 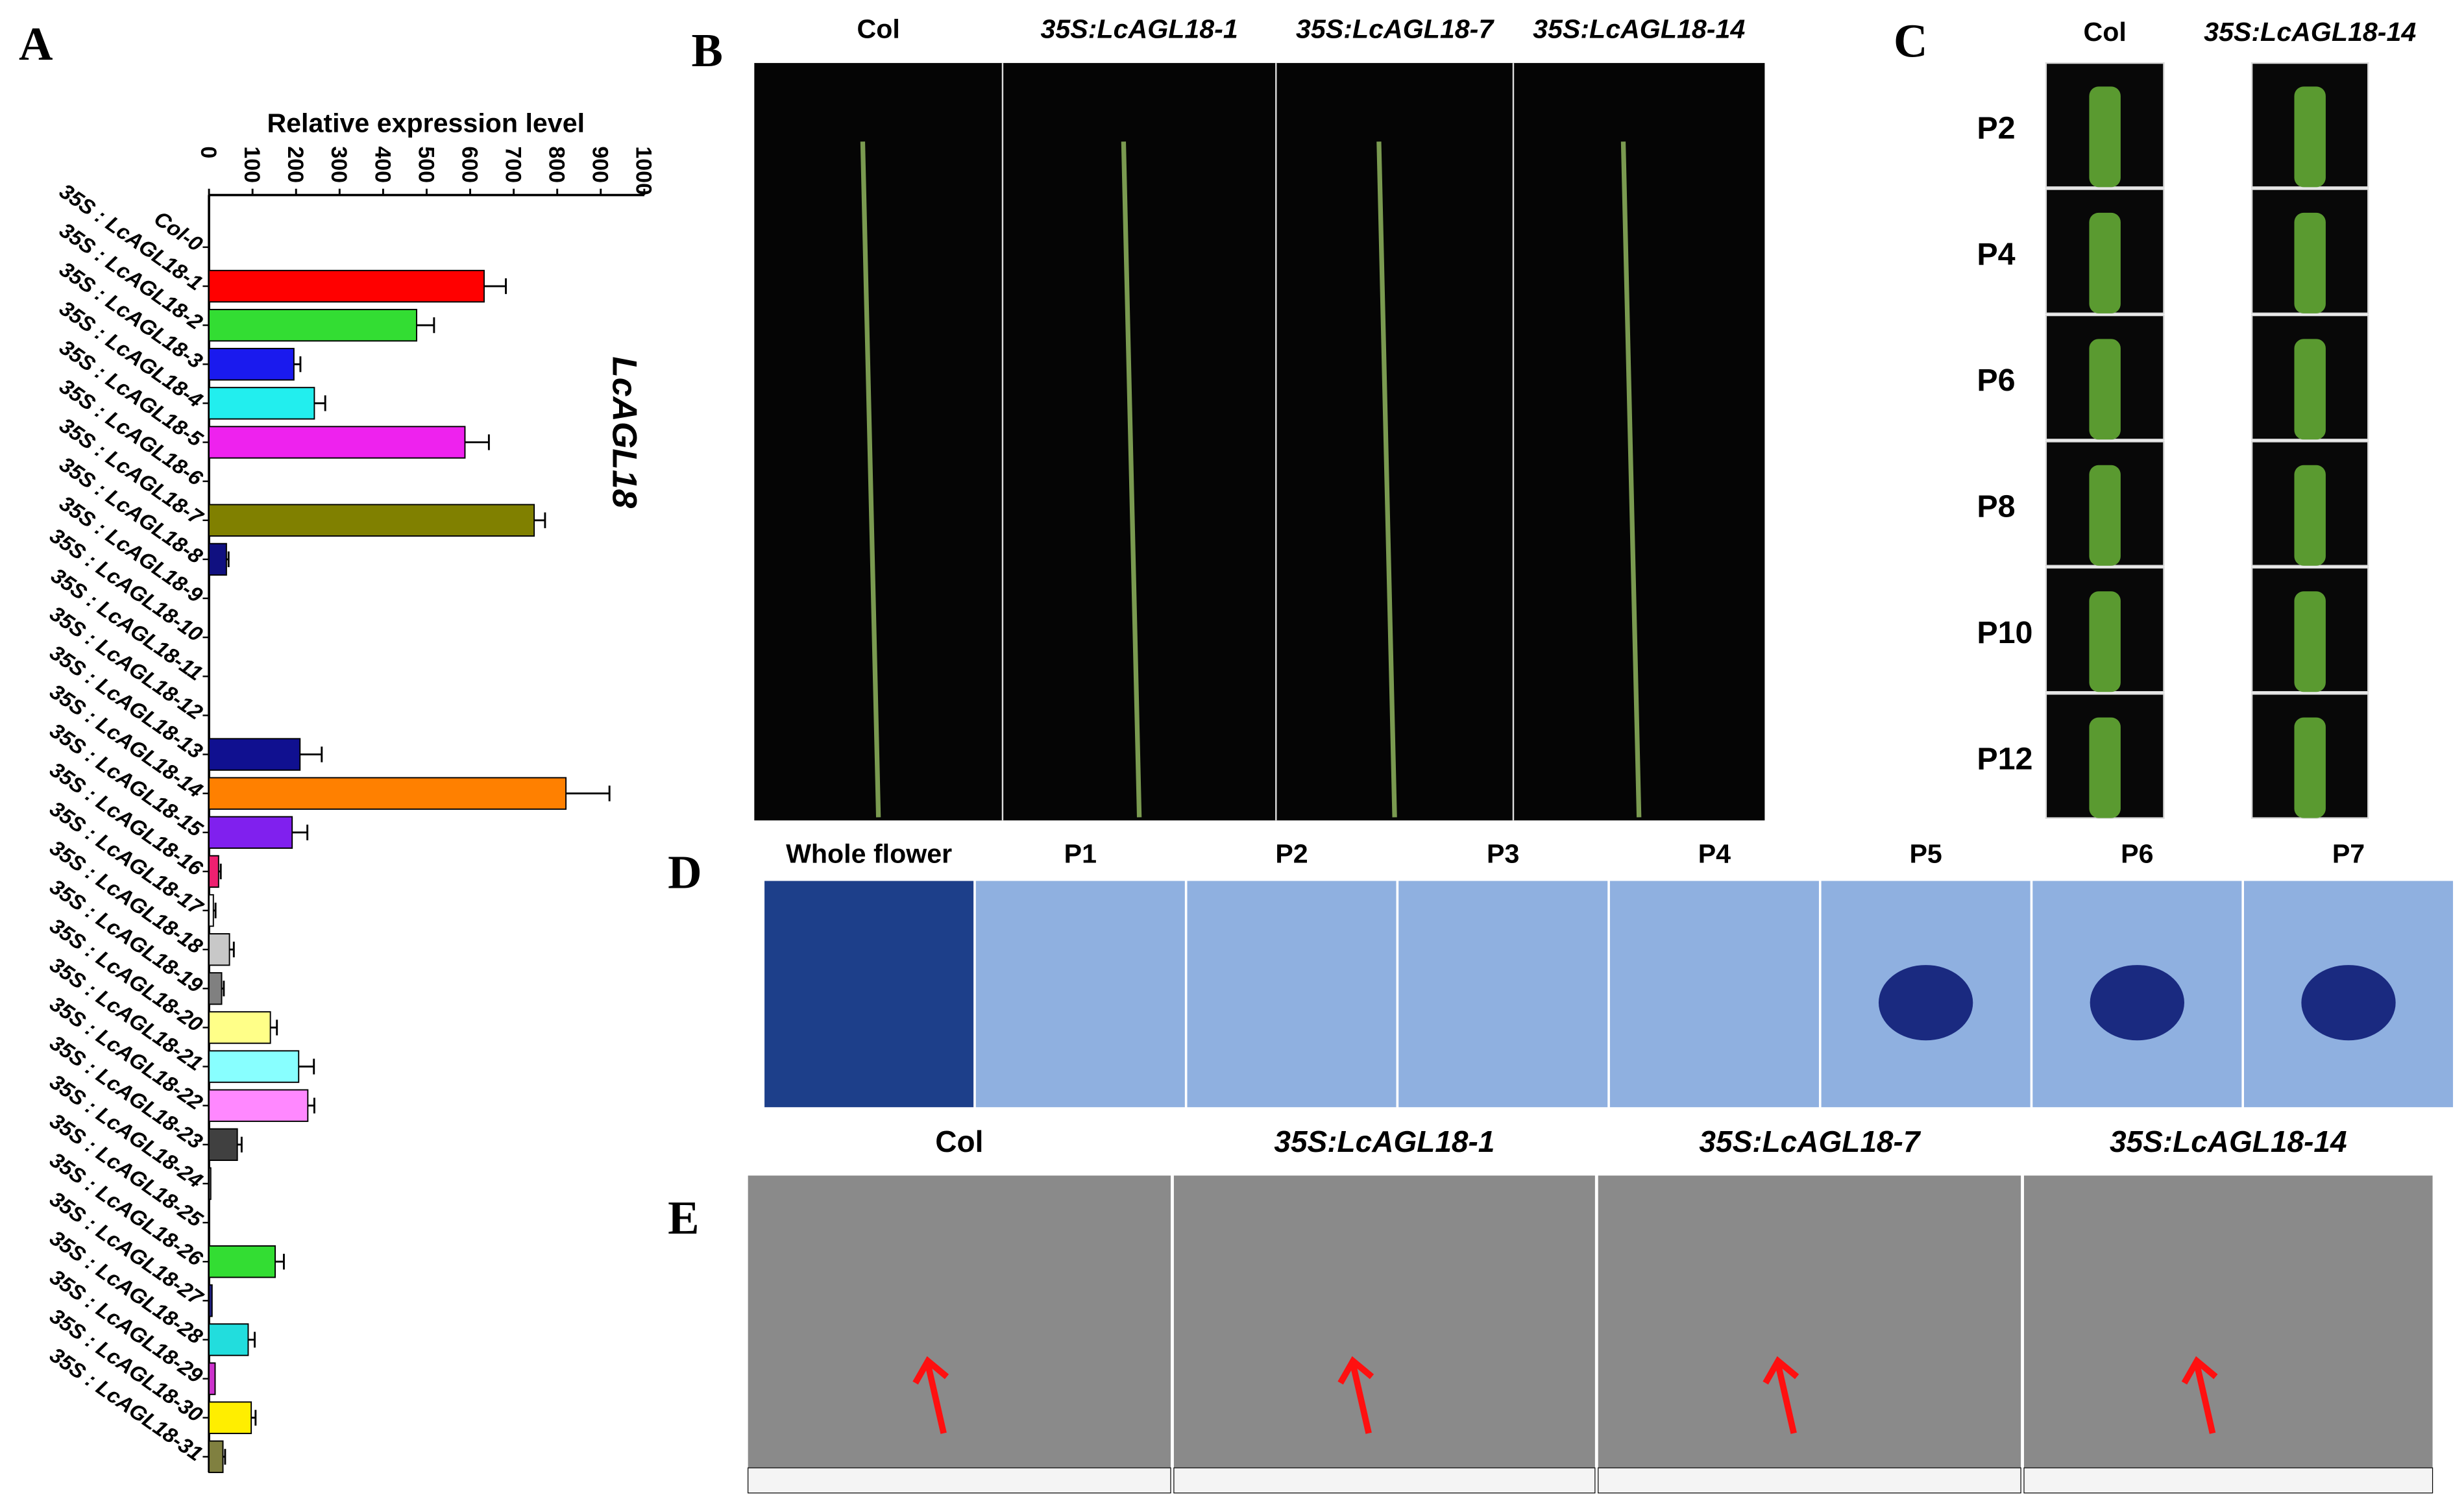 I want to click on x-tick-label: 700, so click(x=512, y=164).